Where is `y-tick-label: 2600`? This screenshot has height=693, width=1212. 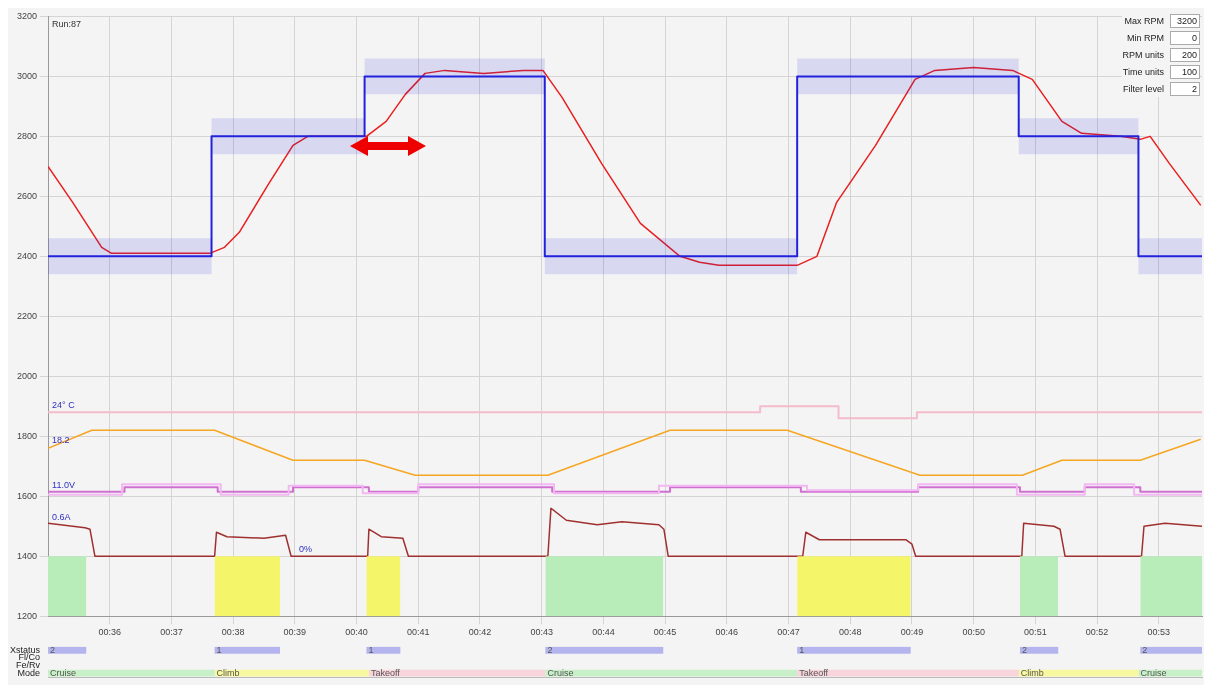
y-tick-label: 2600 is located at coordinates (26, 195).